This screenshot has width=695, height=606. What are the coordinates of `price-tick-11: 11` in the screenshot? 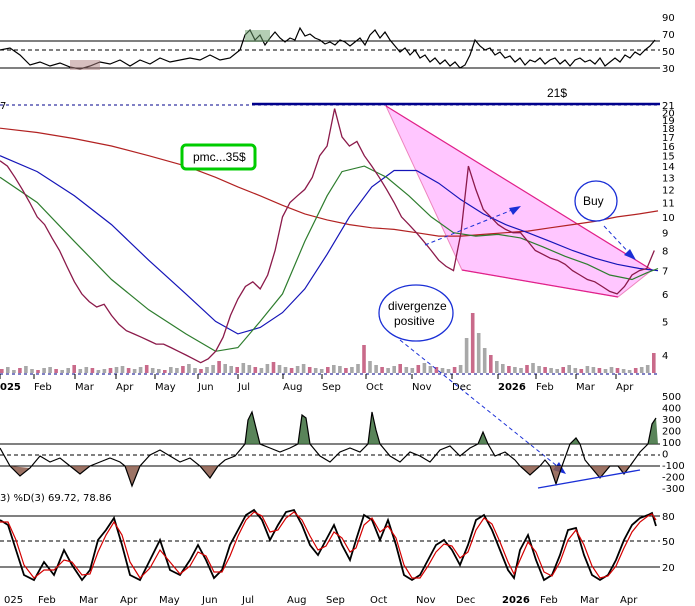 It's located at (668, 203).